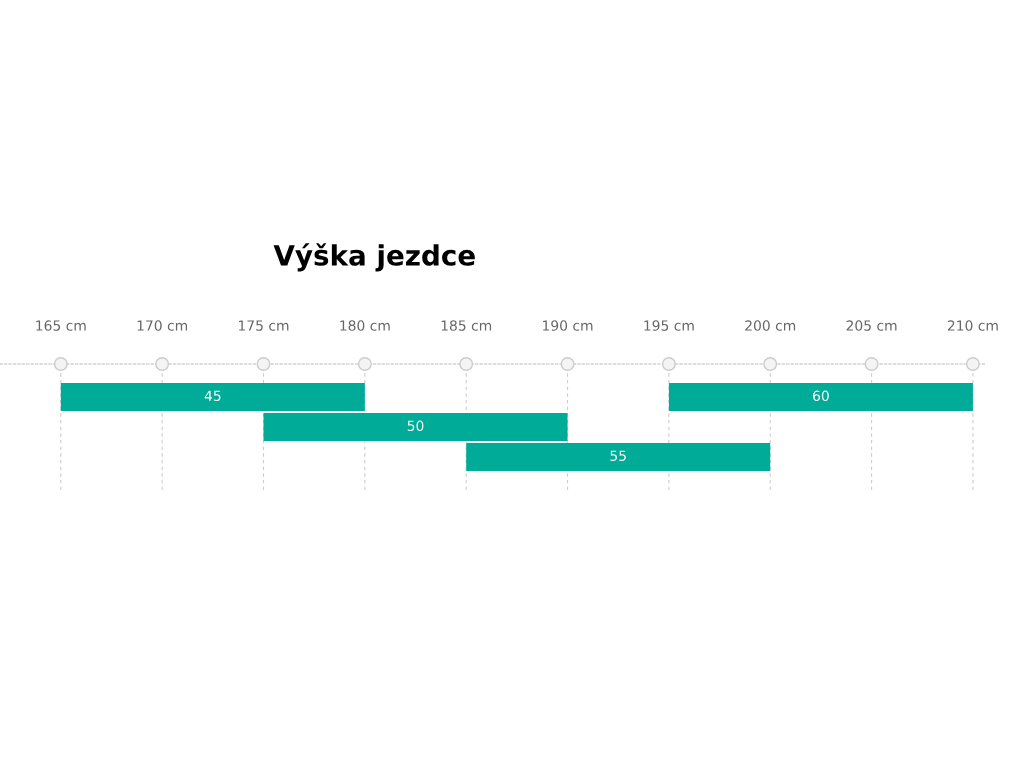 Image resolution: width=1024 pixels, height=768 pixels. What do you see at coordinates (568, 325) in the screenshot?
I see `x-tick-label: 190 cm` at bounding box center [568, 325].